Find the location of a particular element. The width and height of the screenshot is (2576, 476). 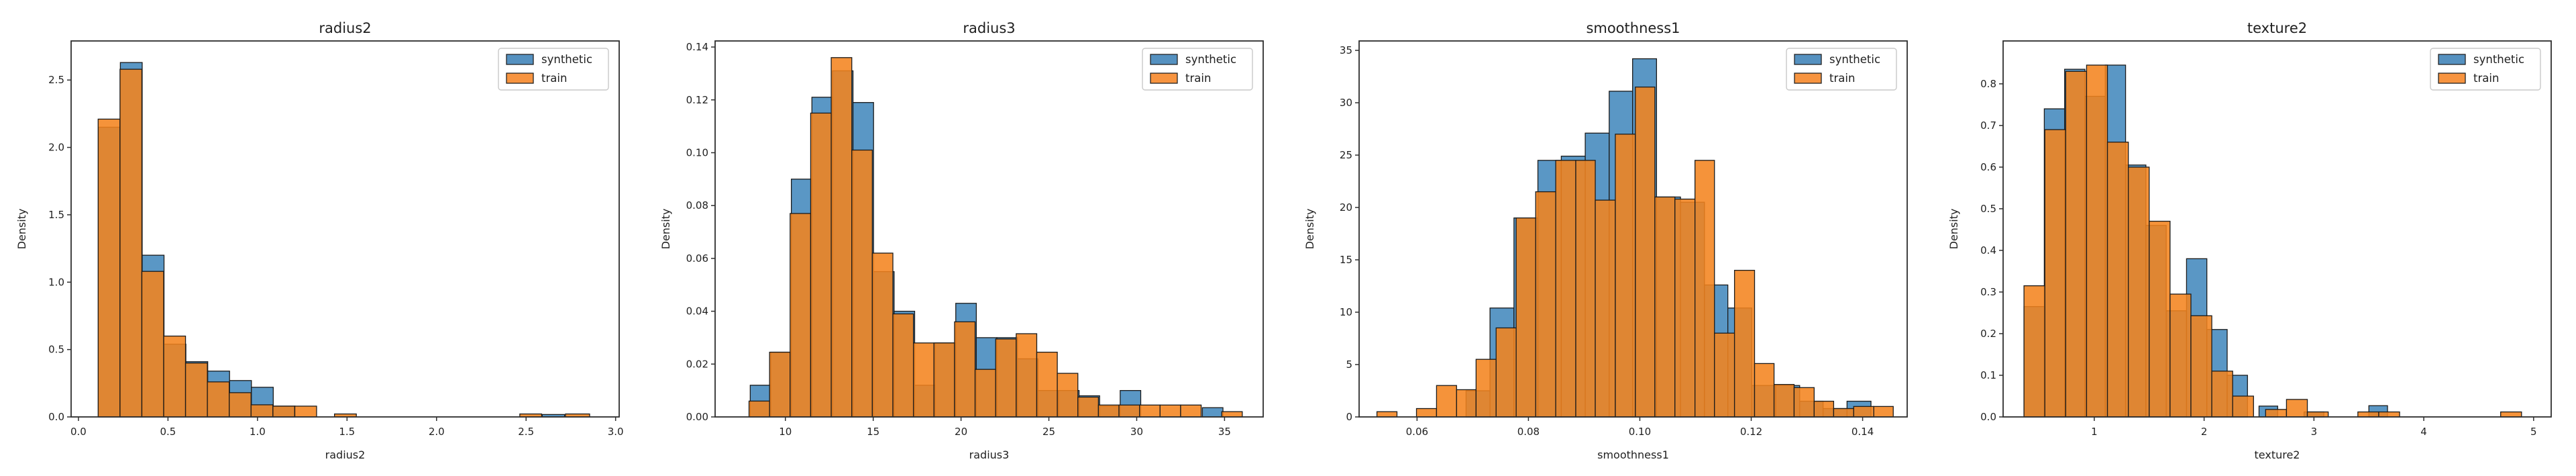

y-tick-label: 0.7 is located at coordinates (1988, 126).